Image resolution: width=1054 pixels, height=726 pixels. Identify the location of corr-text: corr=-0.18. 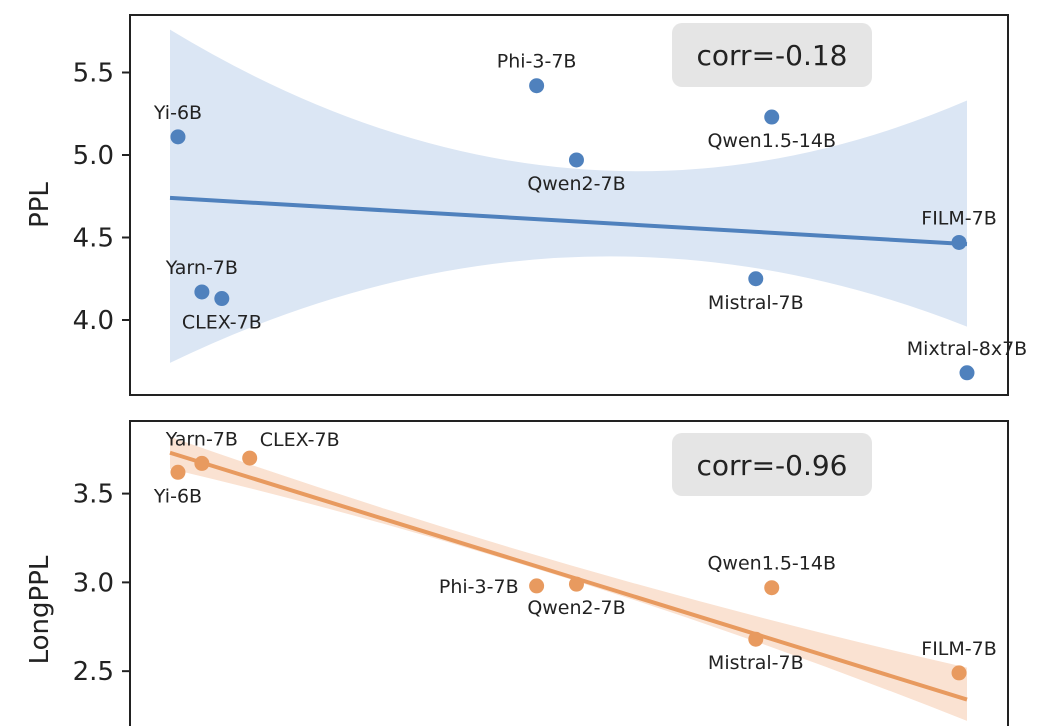
(772, 55).